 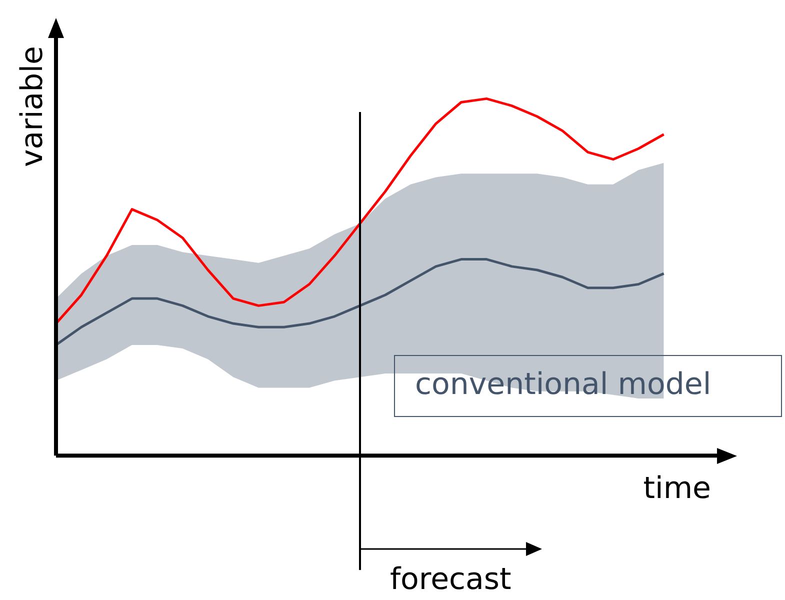 What do you see at coordinates (588, 386) in the screenshot?
I see `annotation: conventional model` at bounding box center [588, 386].